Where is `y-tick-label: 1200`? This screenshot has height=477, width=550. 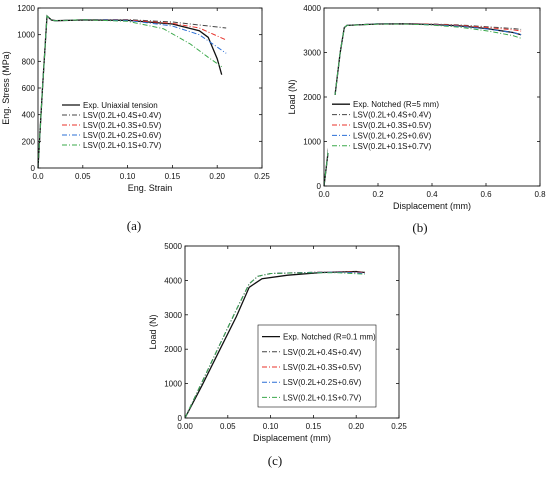 y-tick-label: 1200 is located at coordinates (26, 8).